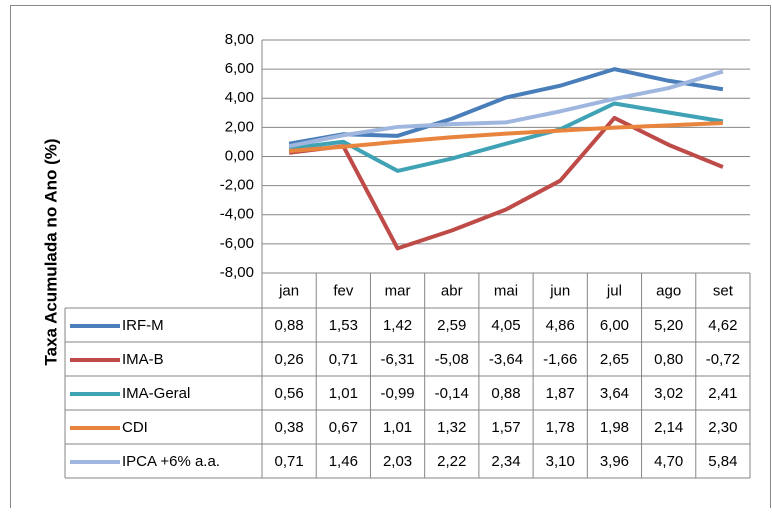  Describe the element at coordinates (614, 290) in the screenshot. I see `x-tick-label: jul` at that location.